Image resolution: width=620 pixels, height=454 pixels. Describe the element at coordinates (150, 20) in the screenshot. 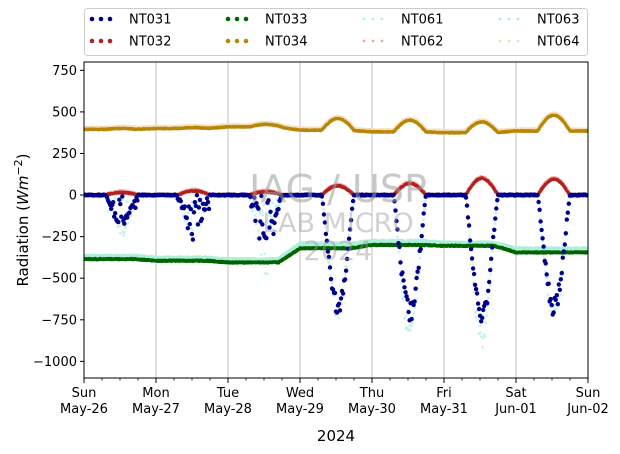

I see `legend-label: NT031` at that location.